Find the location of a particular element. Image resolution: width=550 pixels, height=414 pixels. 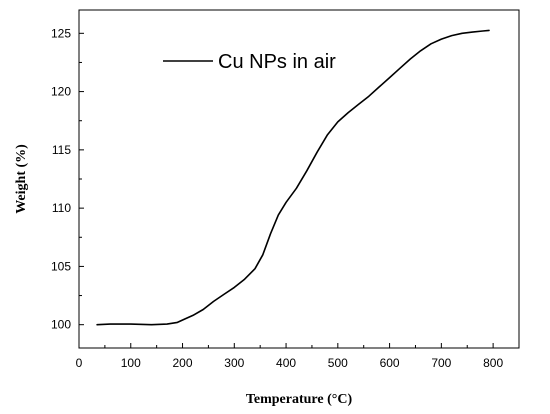

x-tick-label: 800 is located at coordinates (493, 363).